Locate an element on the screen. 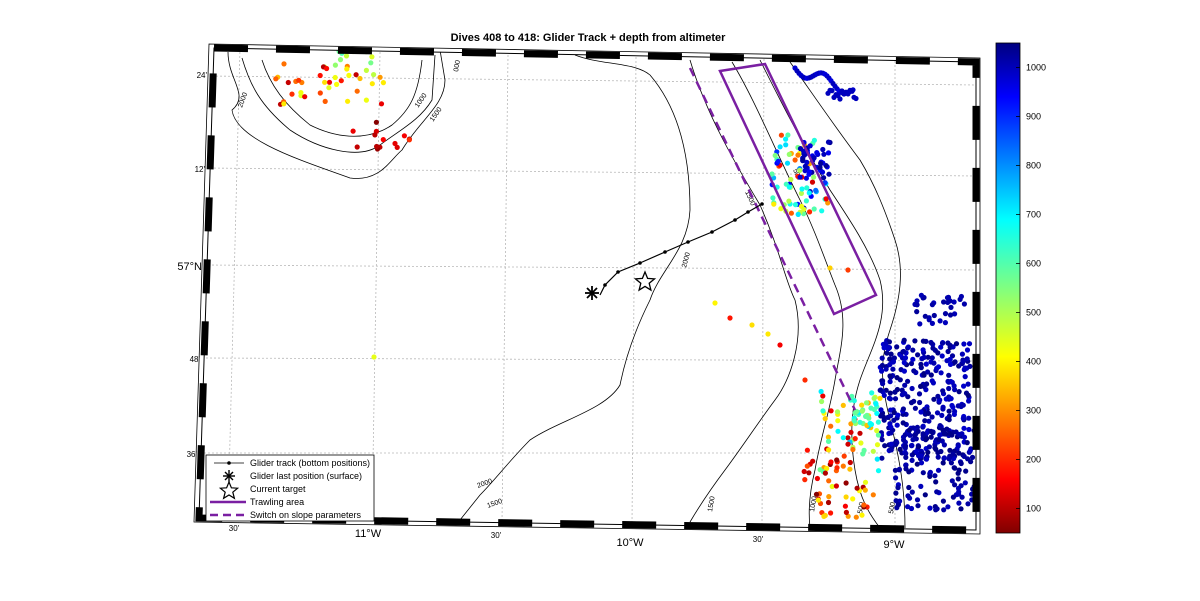  legend-item-last-position is located at coordinates (229, 476).